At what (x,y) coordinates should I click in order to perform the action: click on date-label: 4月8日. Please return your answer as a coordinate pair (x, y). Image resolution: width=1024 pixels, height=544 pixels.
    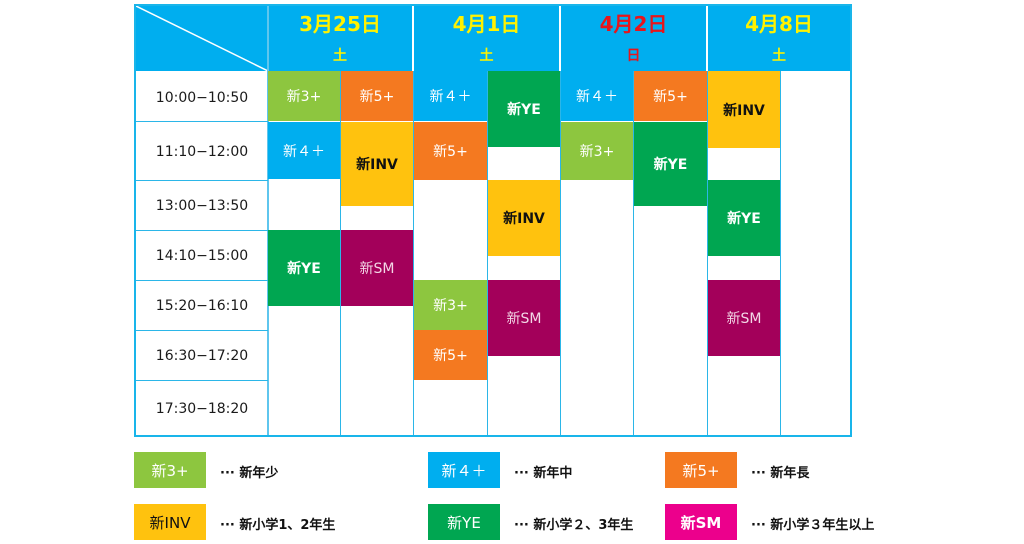
    Looking at the image, I should click on (779, 24).